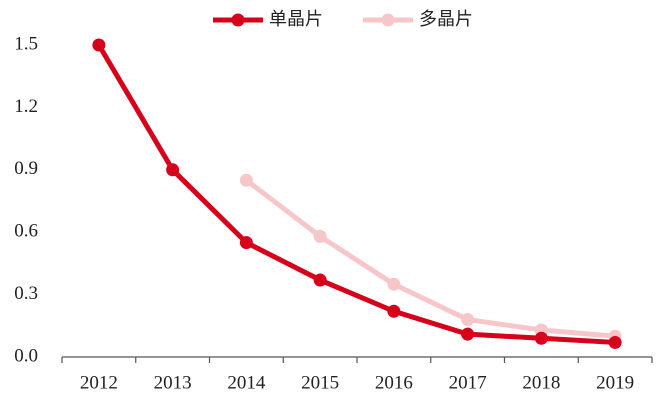  I want to click on y-tick-label: 0.3, so click(26, 293).